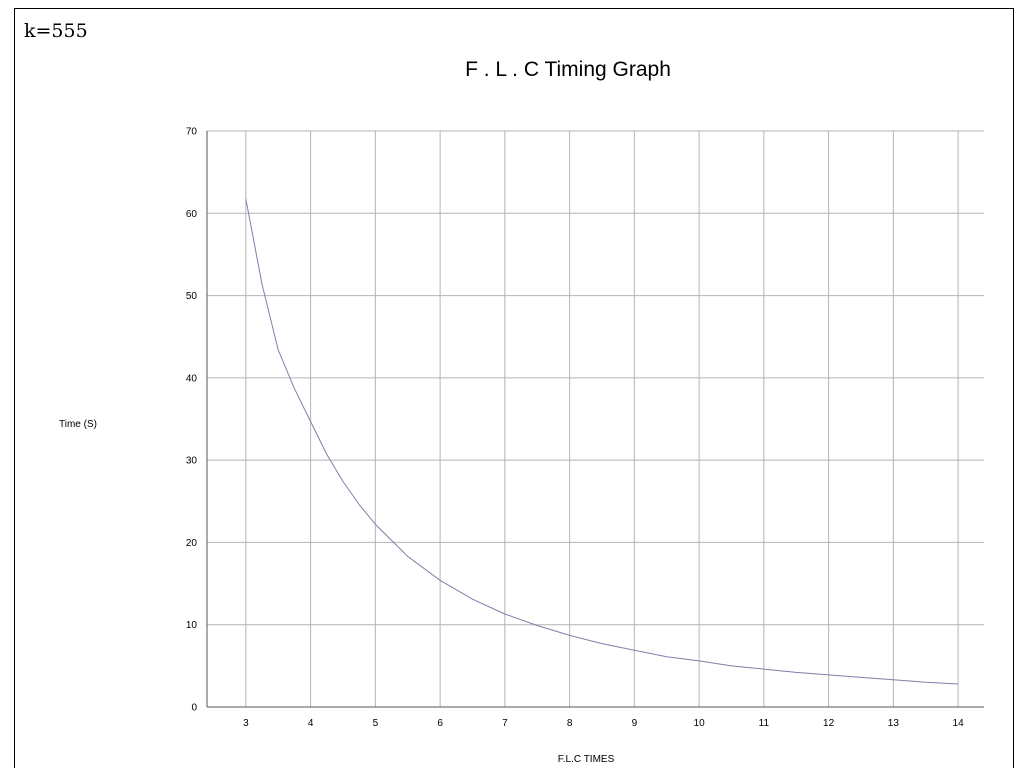 This screenshot has height=768, width=1020. Describe the element at coordinates (568, 69) in the screenshot. I see `chart-title: F . L . C Timing Graph` at that location.